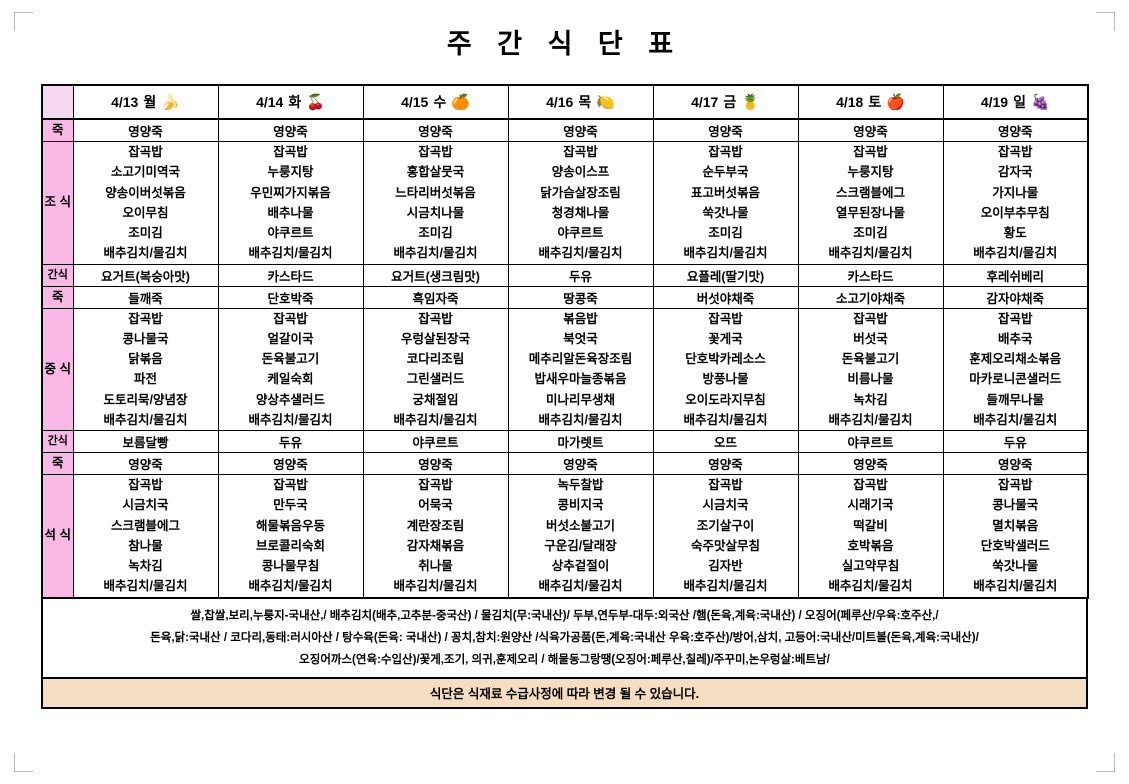 This screenshot has height=784, width=1129. What do you see at coordinates (1015, 379) in the screenshot?
I see `dish: 마카로니콘샐러드` at bounding box center [1015, 379].